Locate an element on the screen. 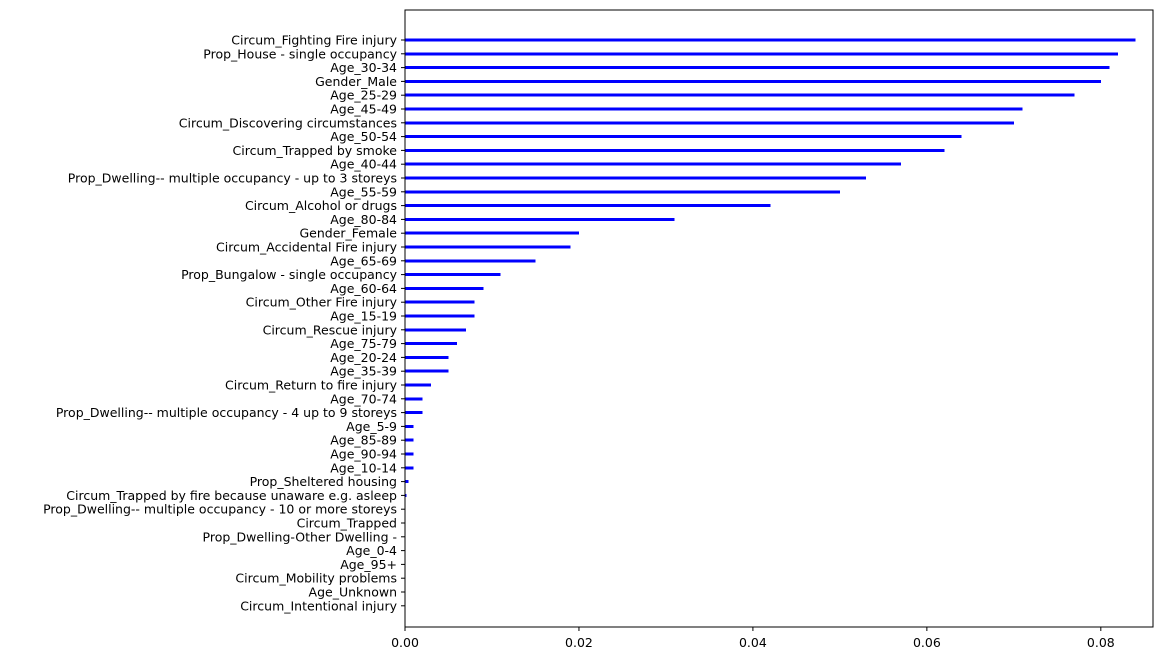 This screenshot has height=663, width=1155. category-label: Age_15-19 is located at coordinates (363, 316).